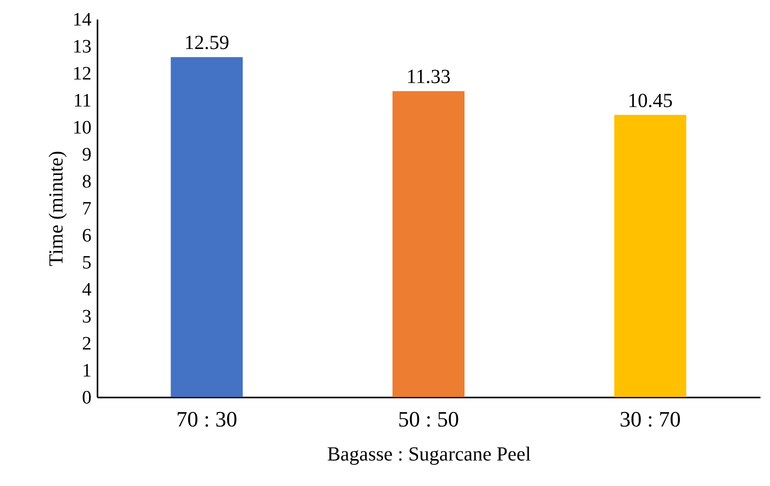 Image resolution: width=770 pixels, height=486 pixels. Describe the element at coordinates (87, 290) in the screenshot. I see `y-tick-label: 4` at that location.